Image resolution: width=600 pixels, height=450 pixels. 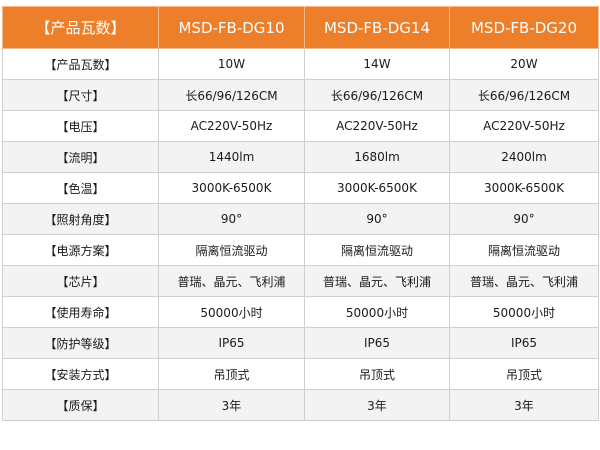 I want to click on table-cell: 14W, so click(x=377, y=64).